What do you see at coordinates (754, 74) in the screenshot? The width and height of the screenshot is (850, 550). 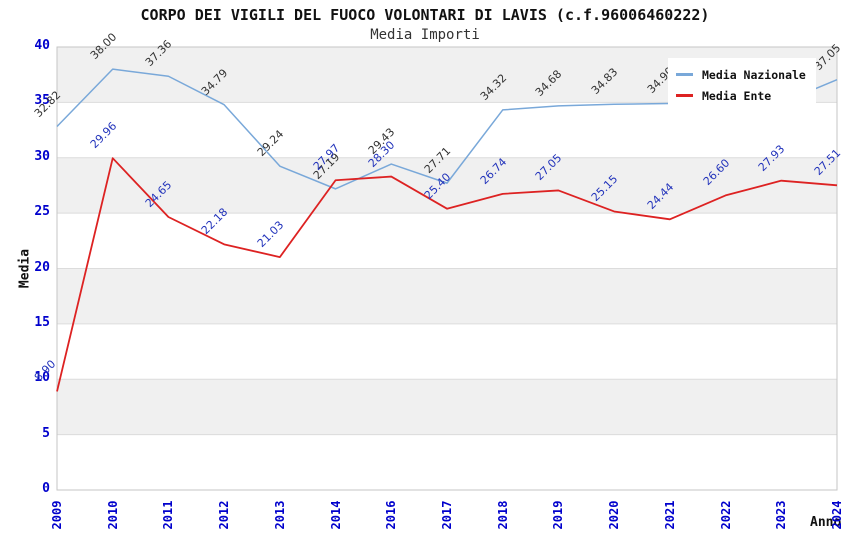 I see `legend-label-nazionale: Media Nazionale` at bounding box center [754, 74].